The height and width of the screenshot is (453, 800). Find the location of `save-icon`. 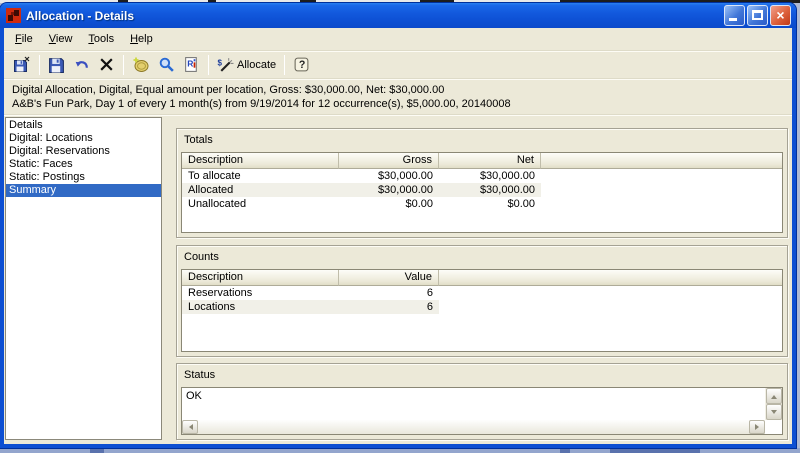

save-icon is located at coordinates (56, 65).